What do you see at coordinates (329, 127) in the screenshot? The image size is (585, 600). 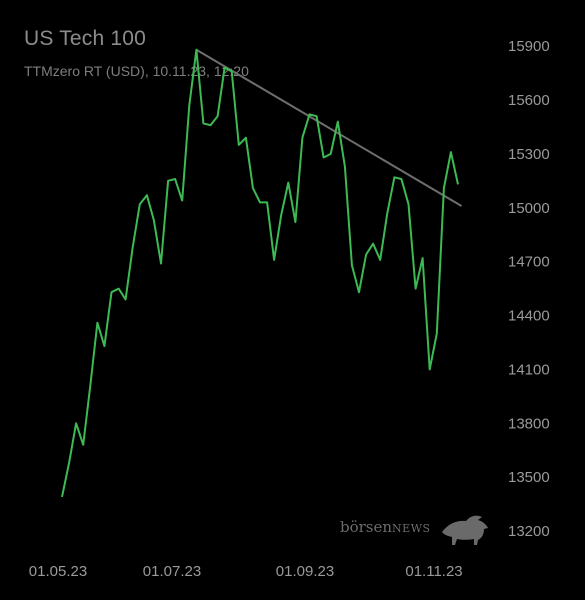 I see `trend-line` at bounding box center [329, 127].